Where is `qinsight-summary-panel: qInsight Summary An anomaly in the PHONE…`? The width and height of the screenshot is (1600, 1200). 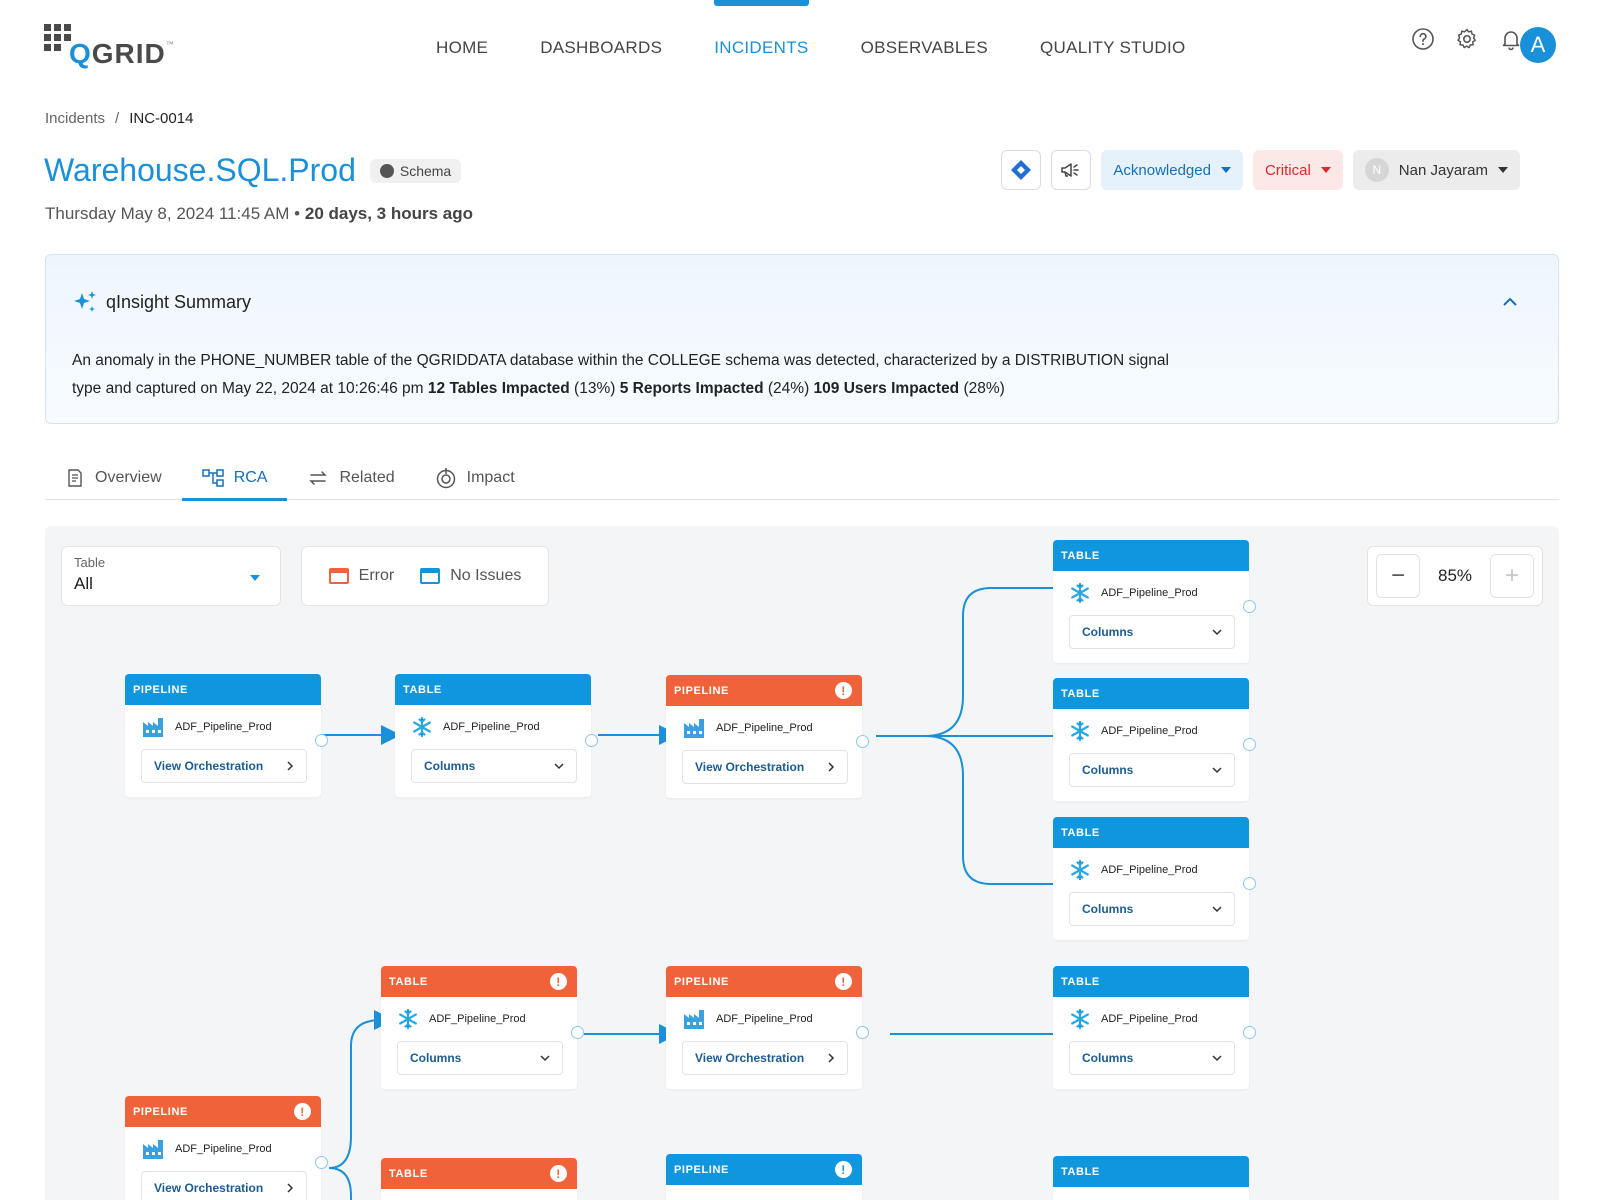
qinsight-summary-panel: qInsight Summary An anomaly in the PHONE… is located at coordinates (802, 339).